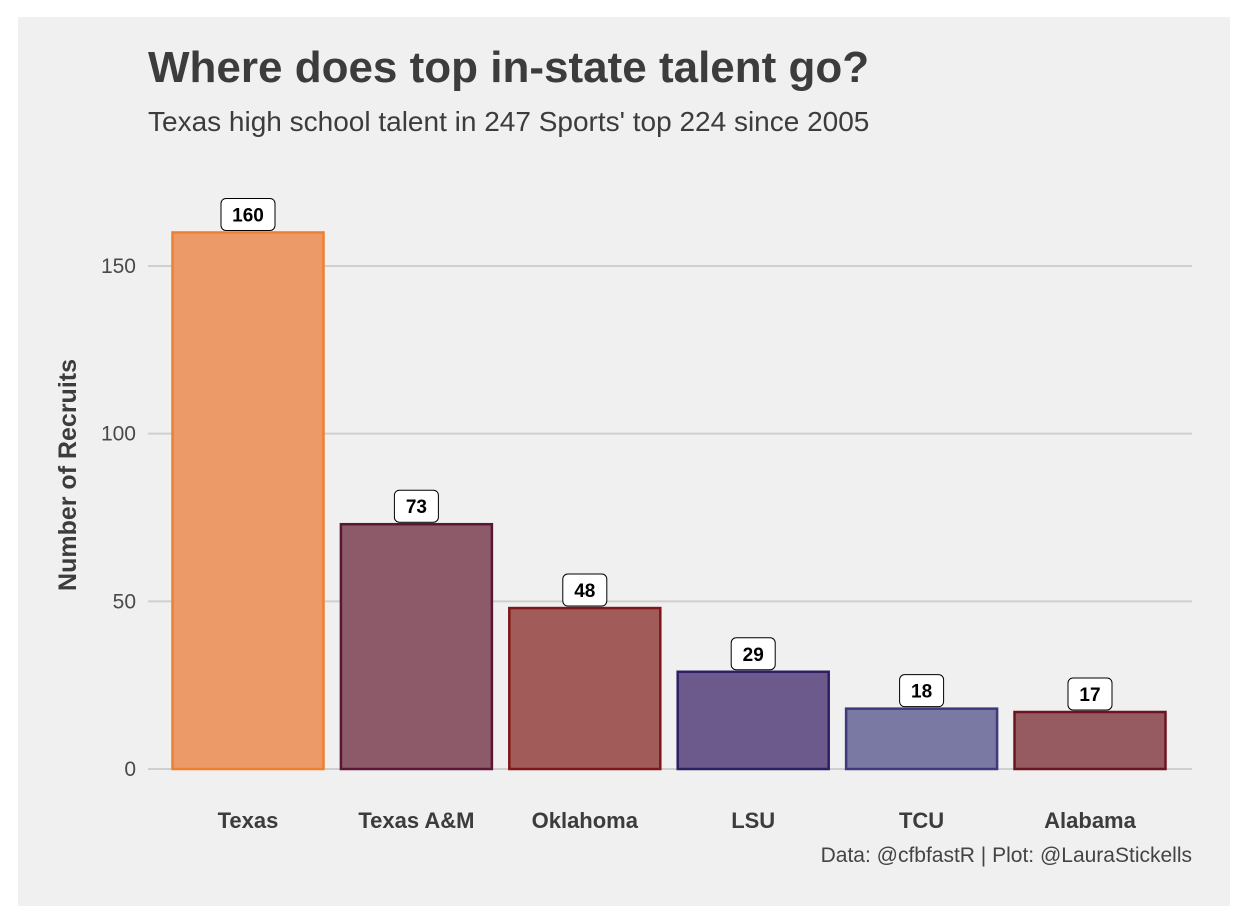 The width and height of the screenshot is (1248, 920). What do you see at coordinates (124, 601) in the screenshot?
I see `y-tick-label: 50` at bounding box center [124, 601].